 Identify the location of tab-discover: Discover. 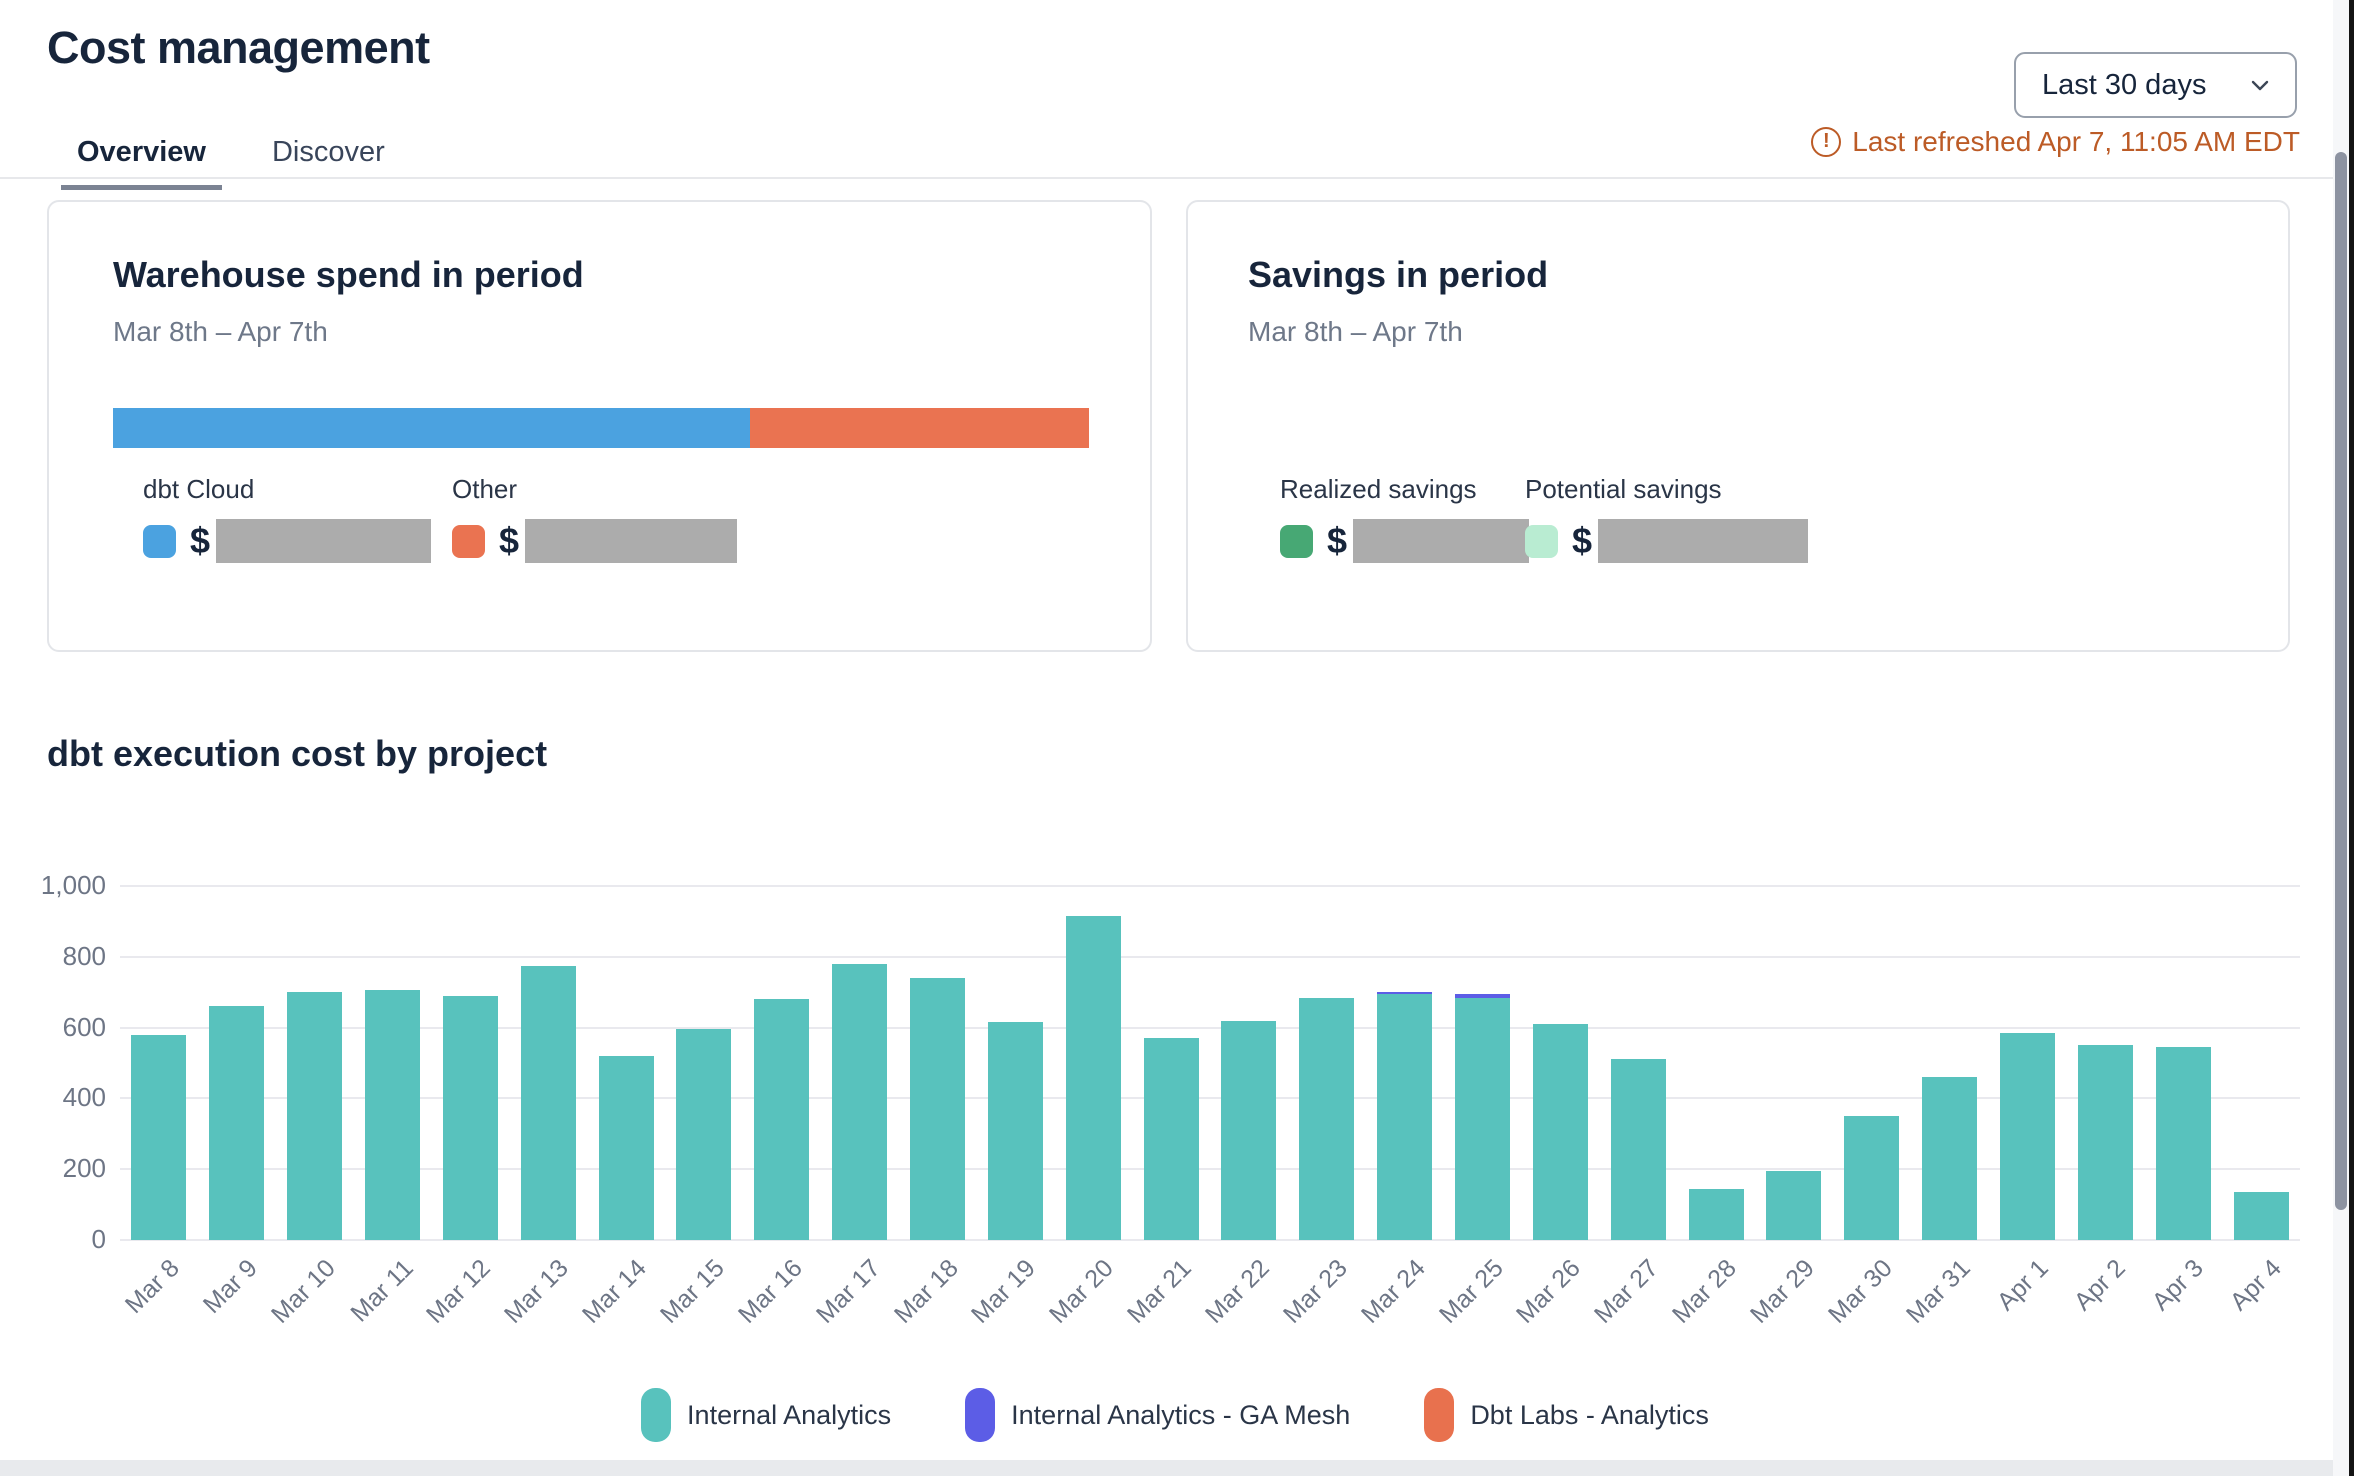
(328, 152).